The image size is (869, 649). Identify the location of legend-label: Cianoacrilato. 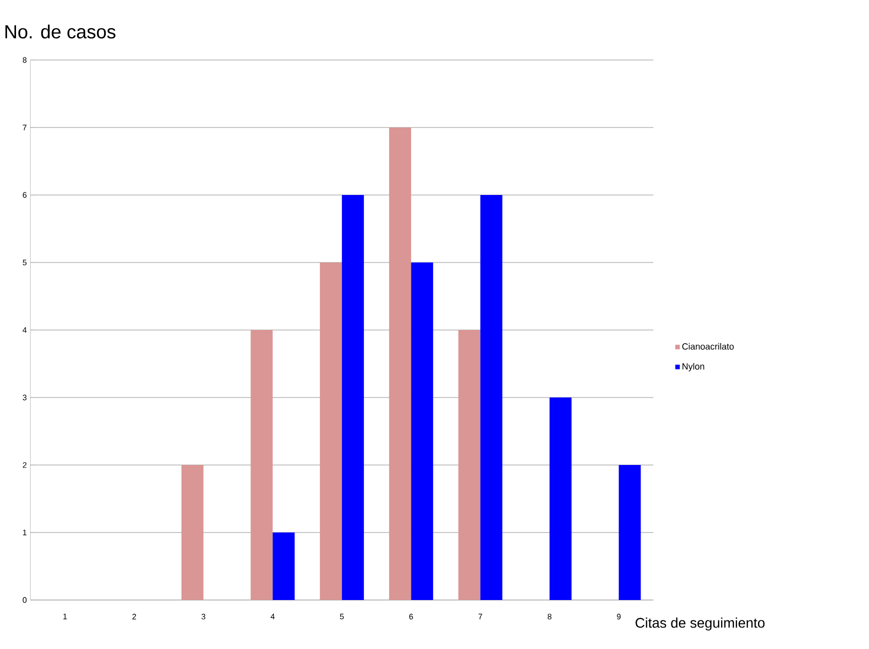
(708, 346).